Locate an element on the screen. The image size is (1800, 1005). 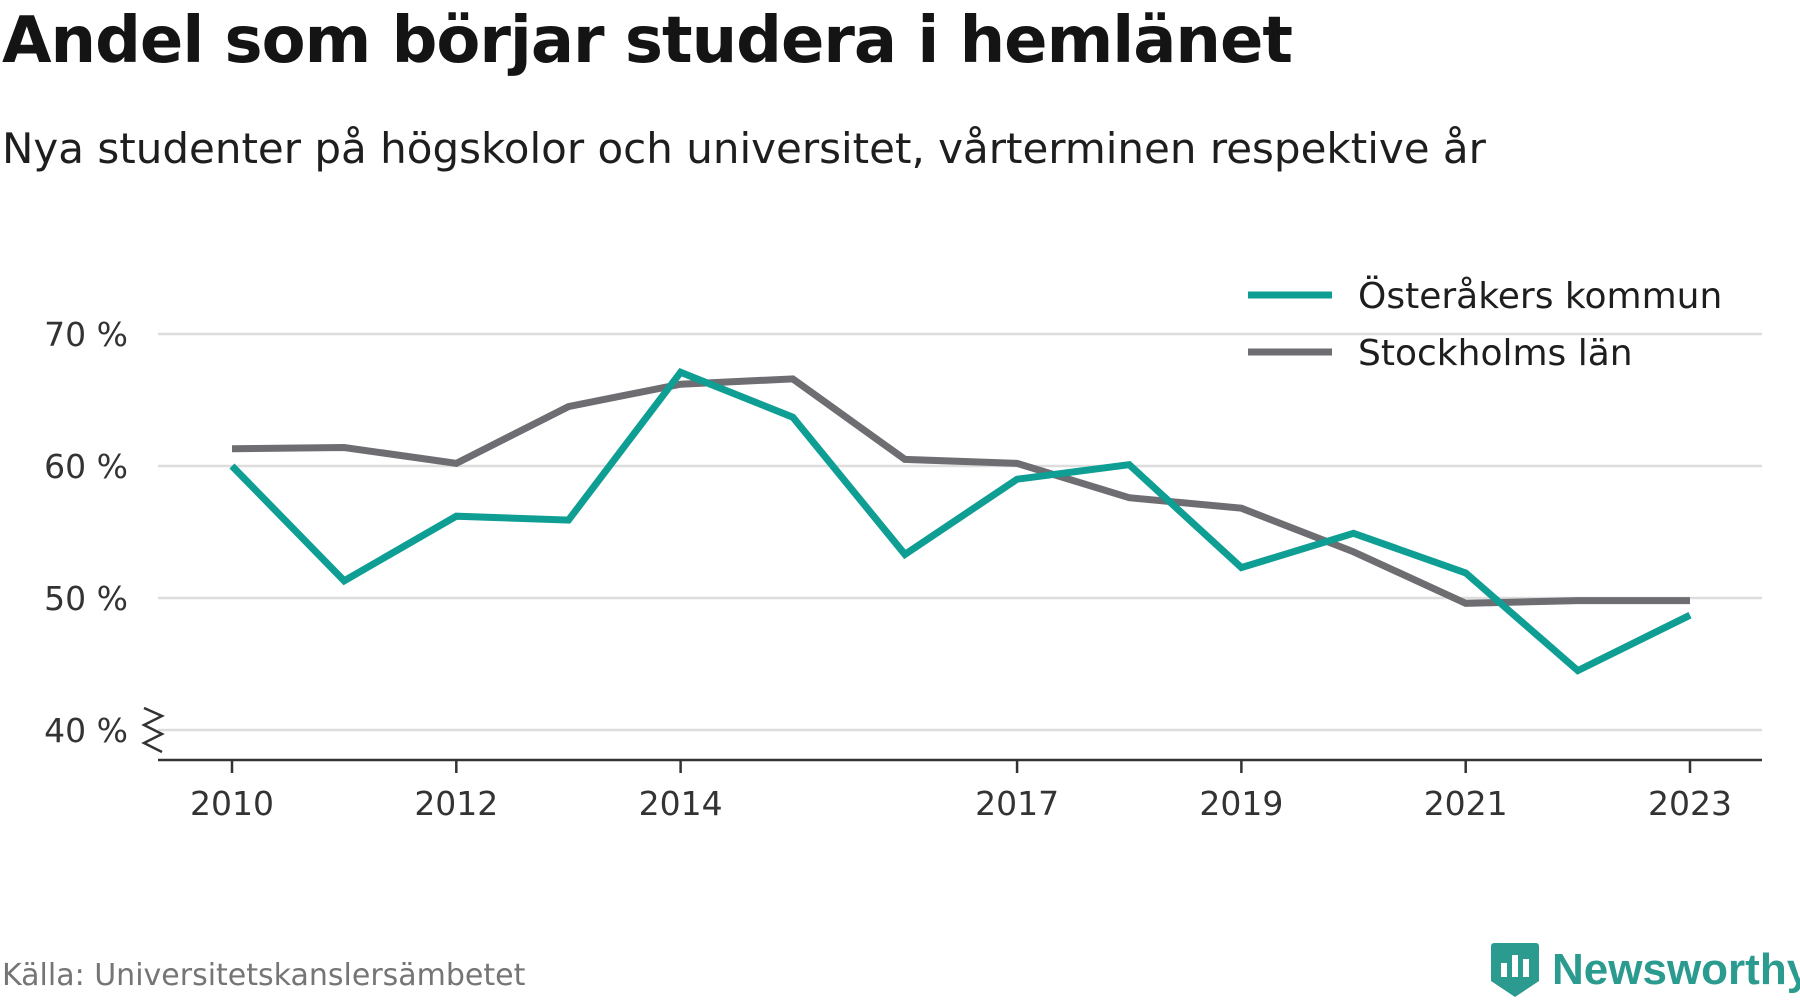
brand-name: Newsworthy is located at coordinates (1676, 969).